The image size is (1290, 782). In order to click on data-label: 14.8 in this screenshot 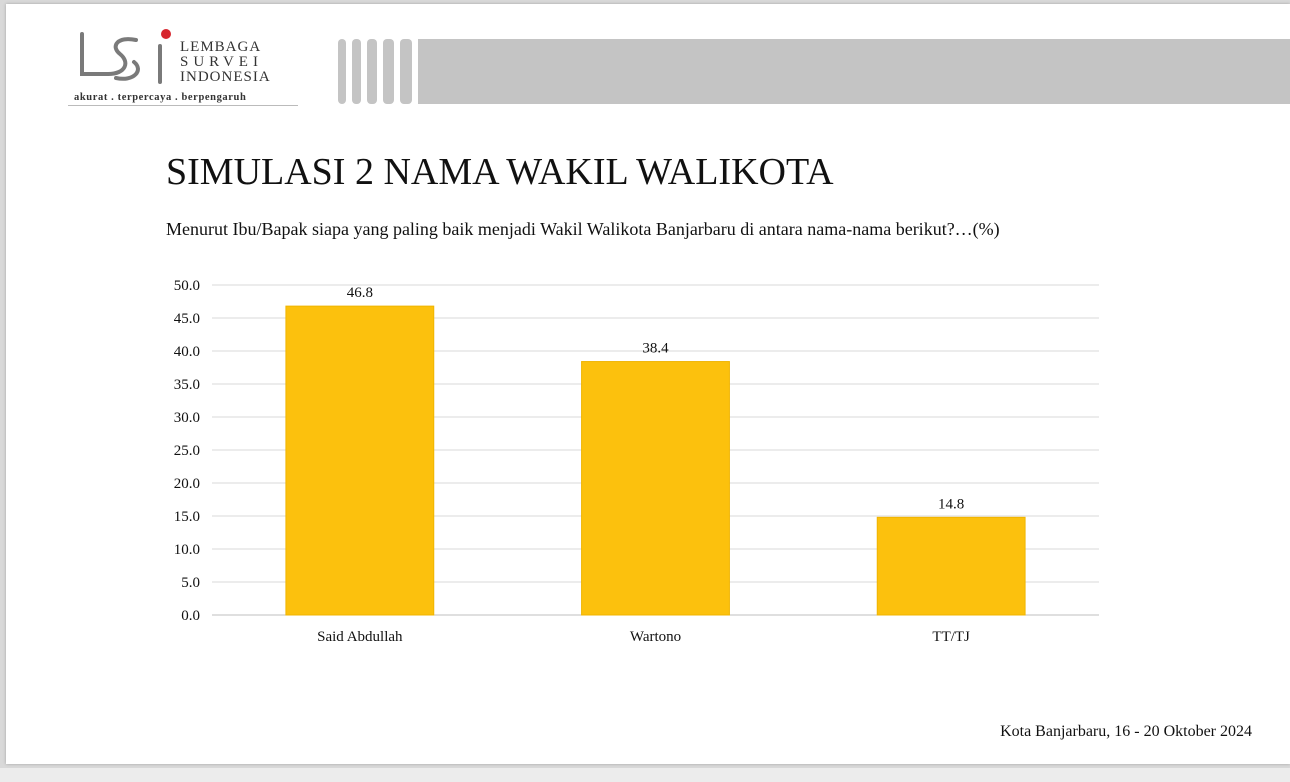, I will do `click(951, 504)`.